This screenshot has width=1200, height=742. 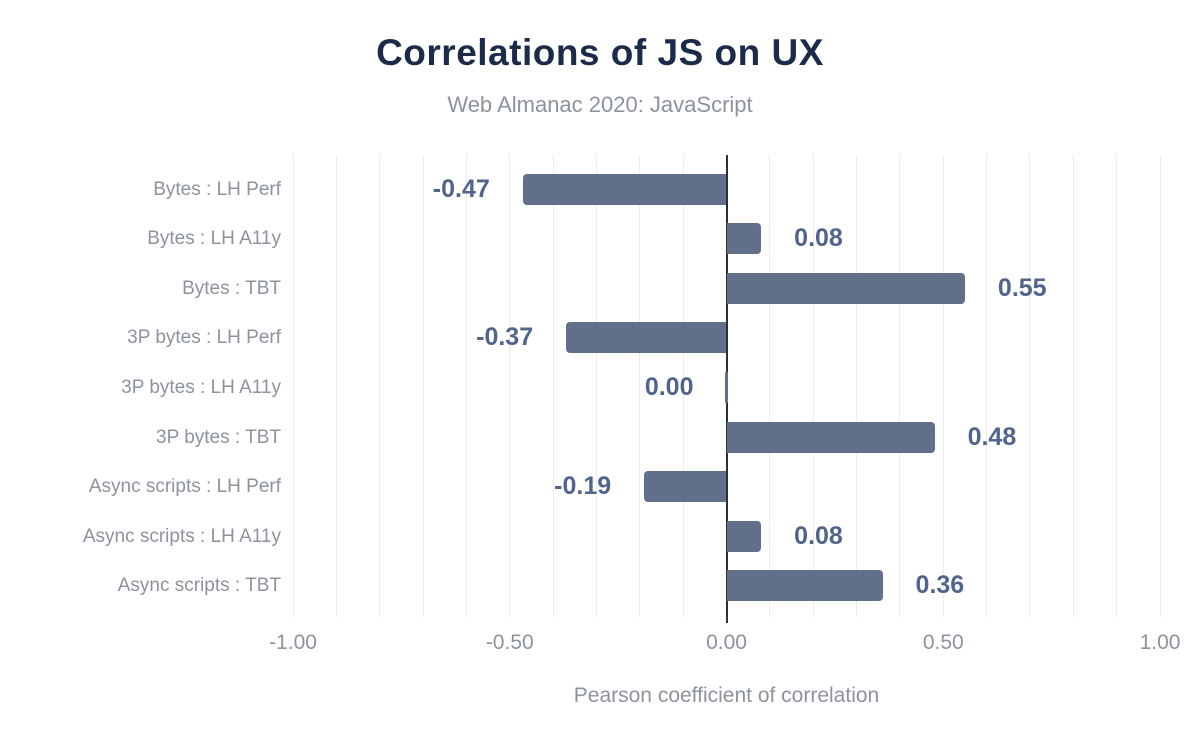 I want to click on data-label: 0.48, so click(x=992, y=436).